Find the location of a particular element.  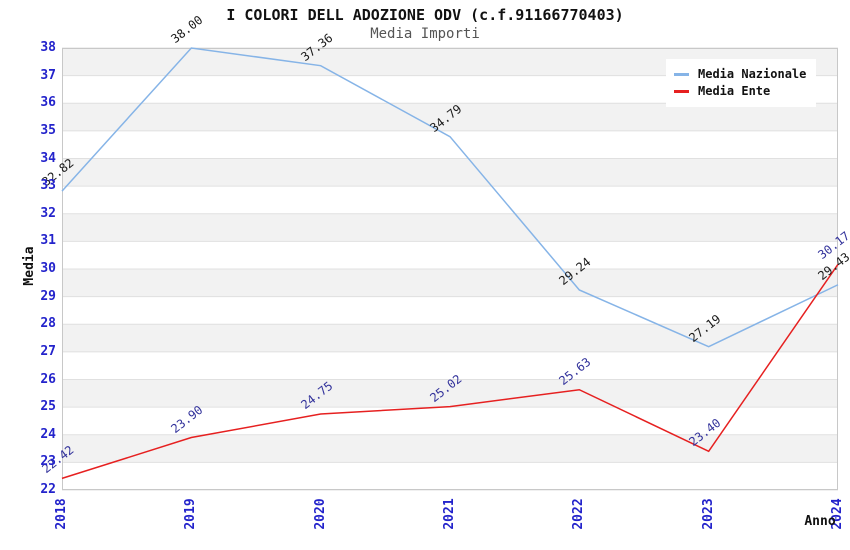

x-tick-label: 2022 is located at coordinates (579, 514).